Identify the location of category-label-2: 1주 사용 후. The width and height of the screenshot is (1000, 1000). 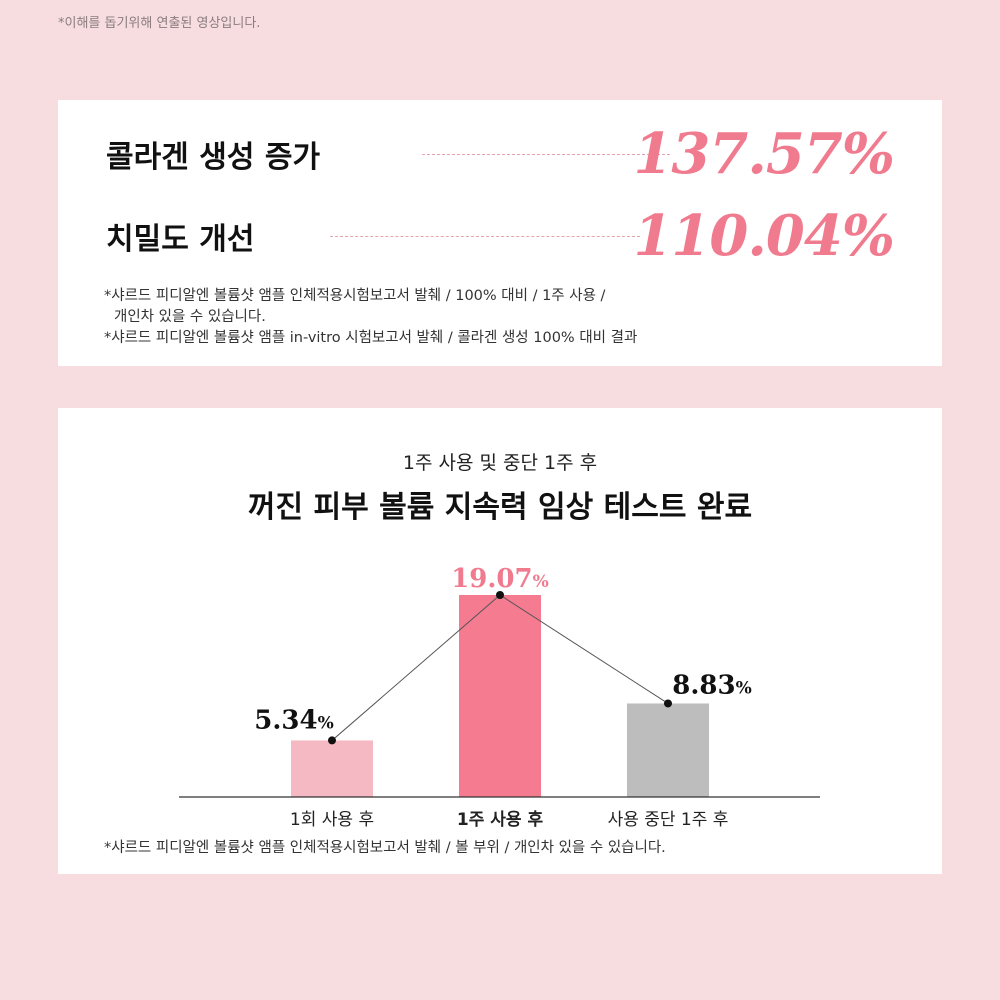
(500, 819).